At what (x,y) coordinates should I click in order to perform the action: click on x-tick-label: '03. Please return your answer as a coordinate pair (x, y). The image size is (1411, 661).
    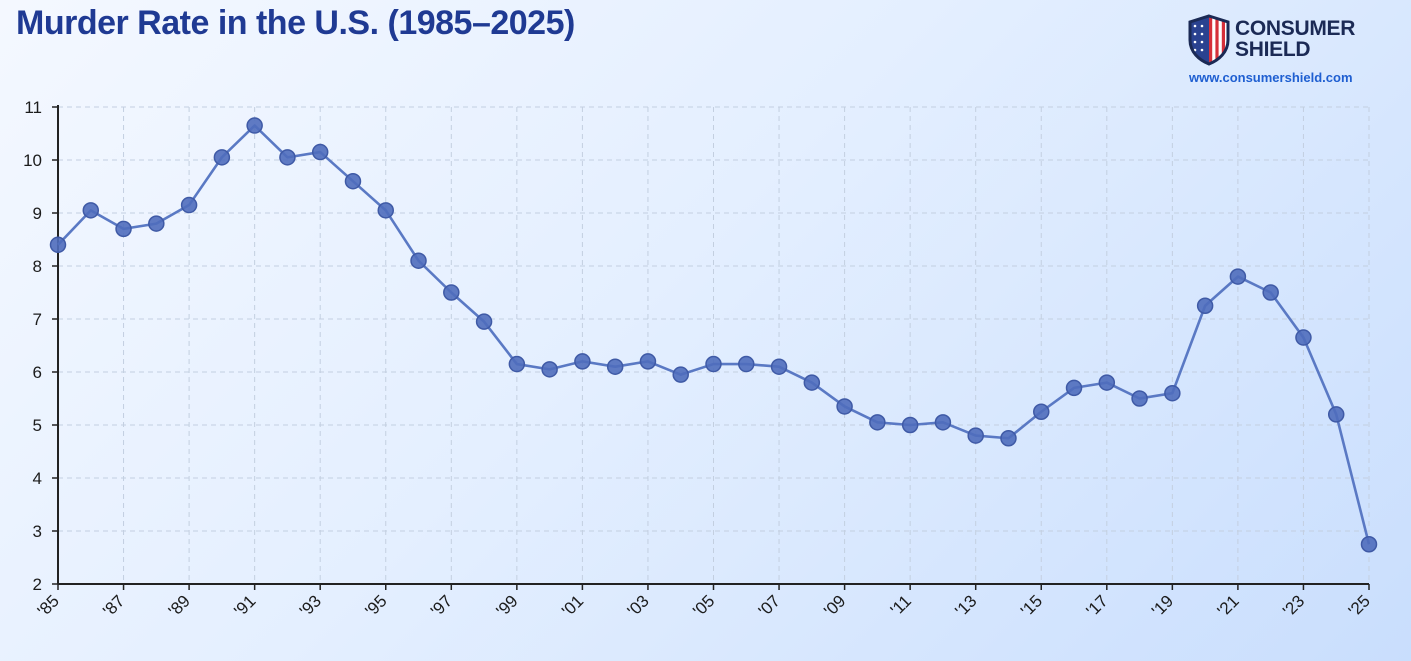
    Looking at the image, I should click on (638, 605).